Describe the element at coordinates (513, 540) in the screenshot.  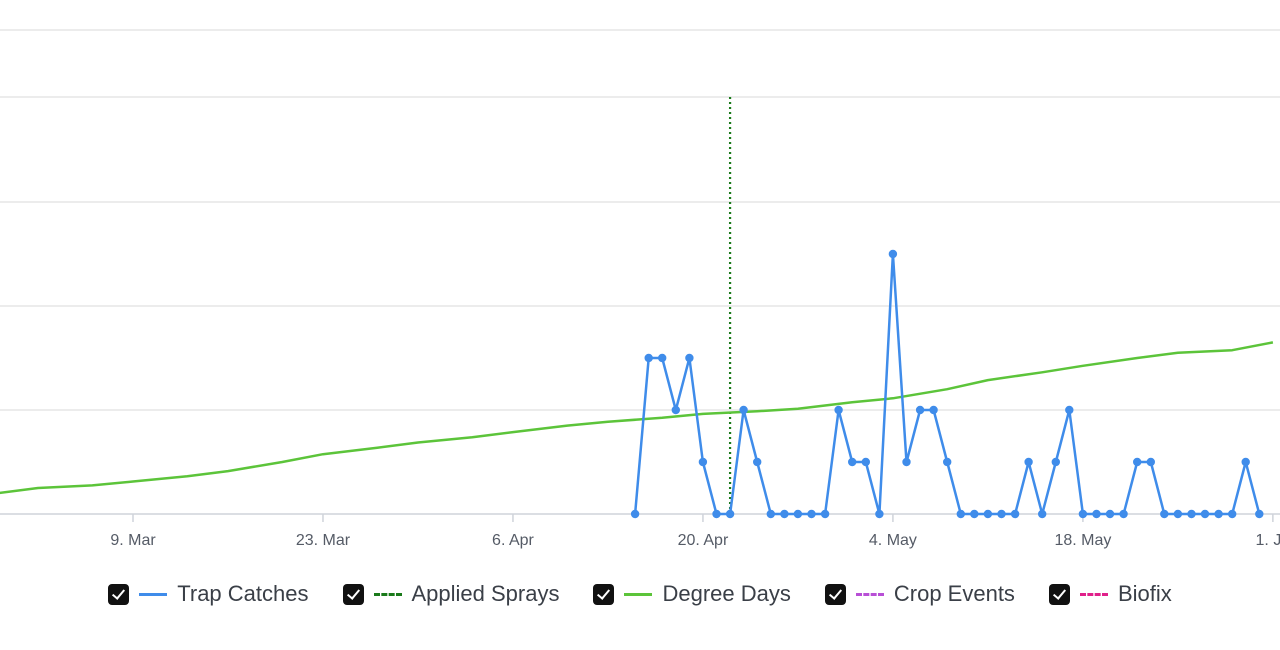
I see `x-tick-label: 6. Apr` at that location.